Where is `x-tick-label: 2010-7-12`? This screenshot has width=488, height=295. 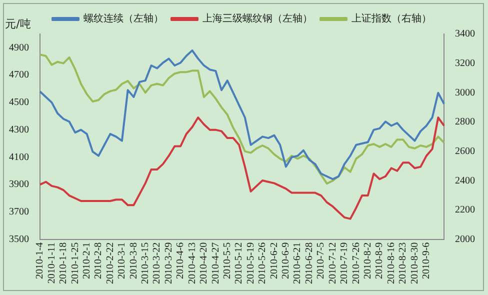
x-tick-label: 2010-7-12 is located at coordinates (332, 263).